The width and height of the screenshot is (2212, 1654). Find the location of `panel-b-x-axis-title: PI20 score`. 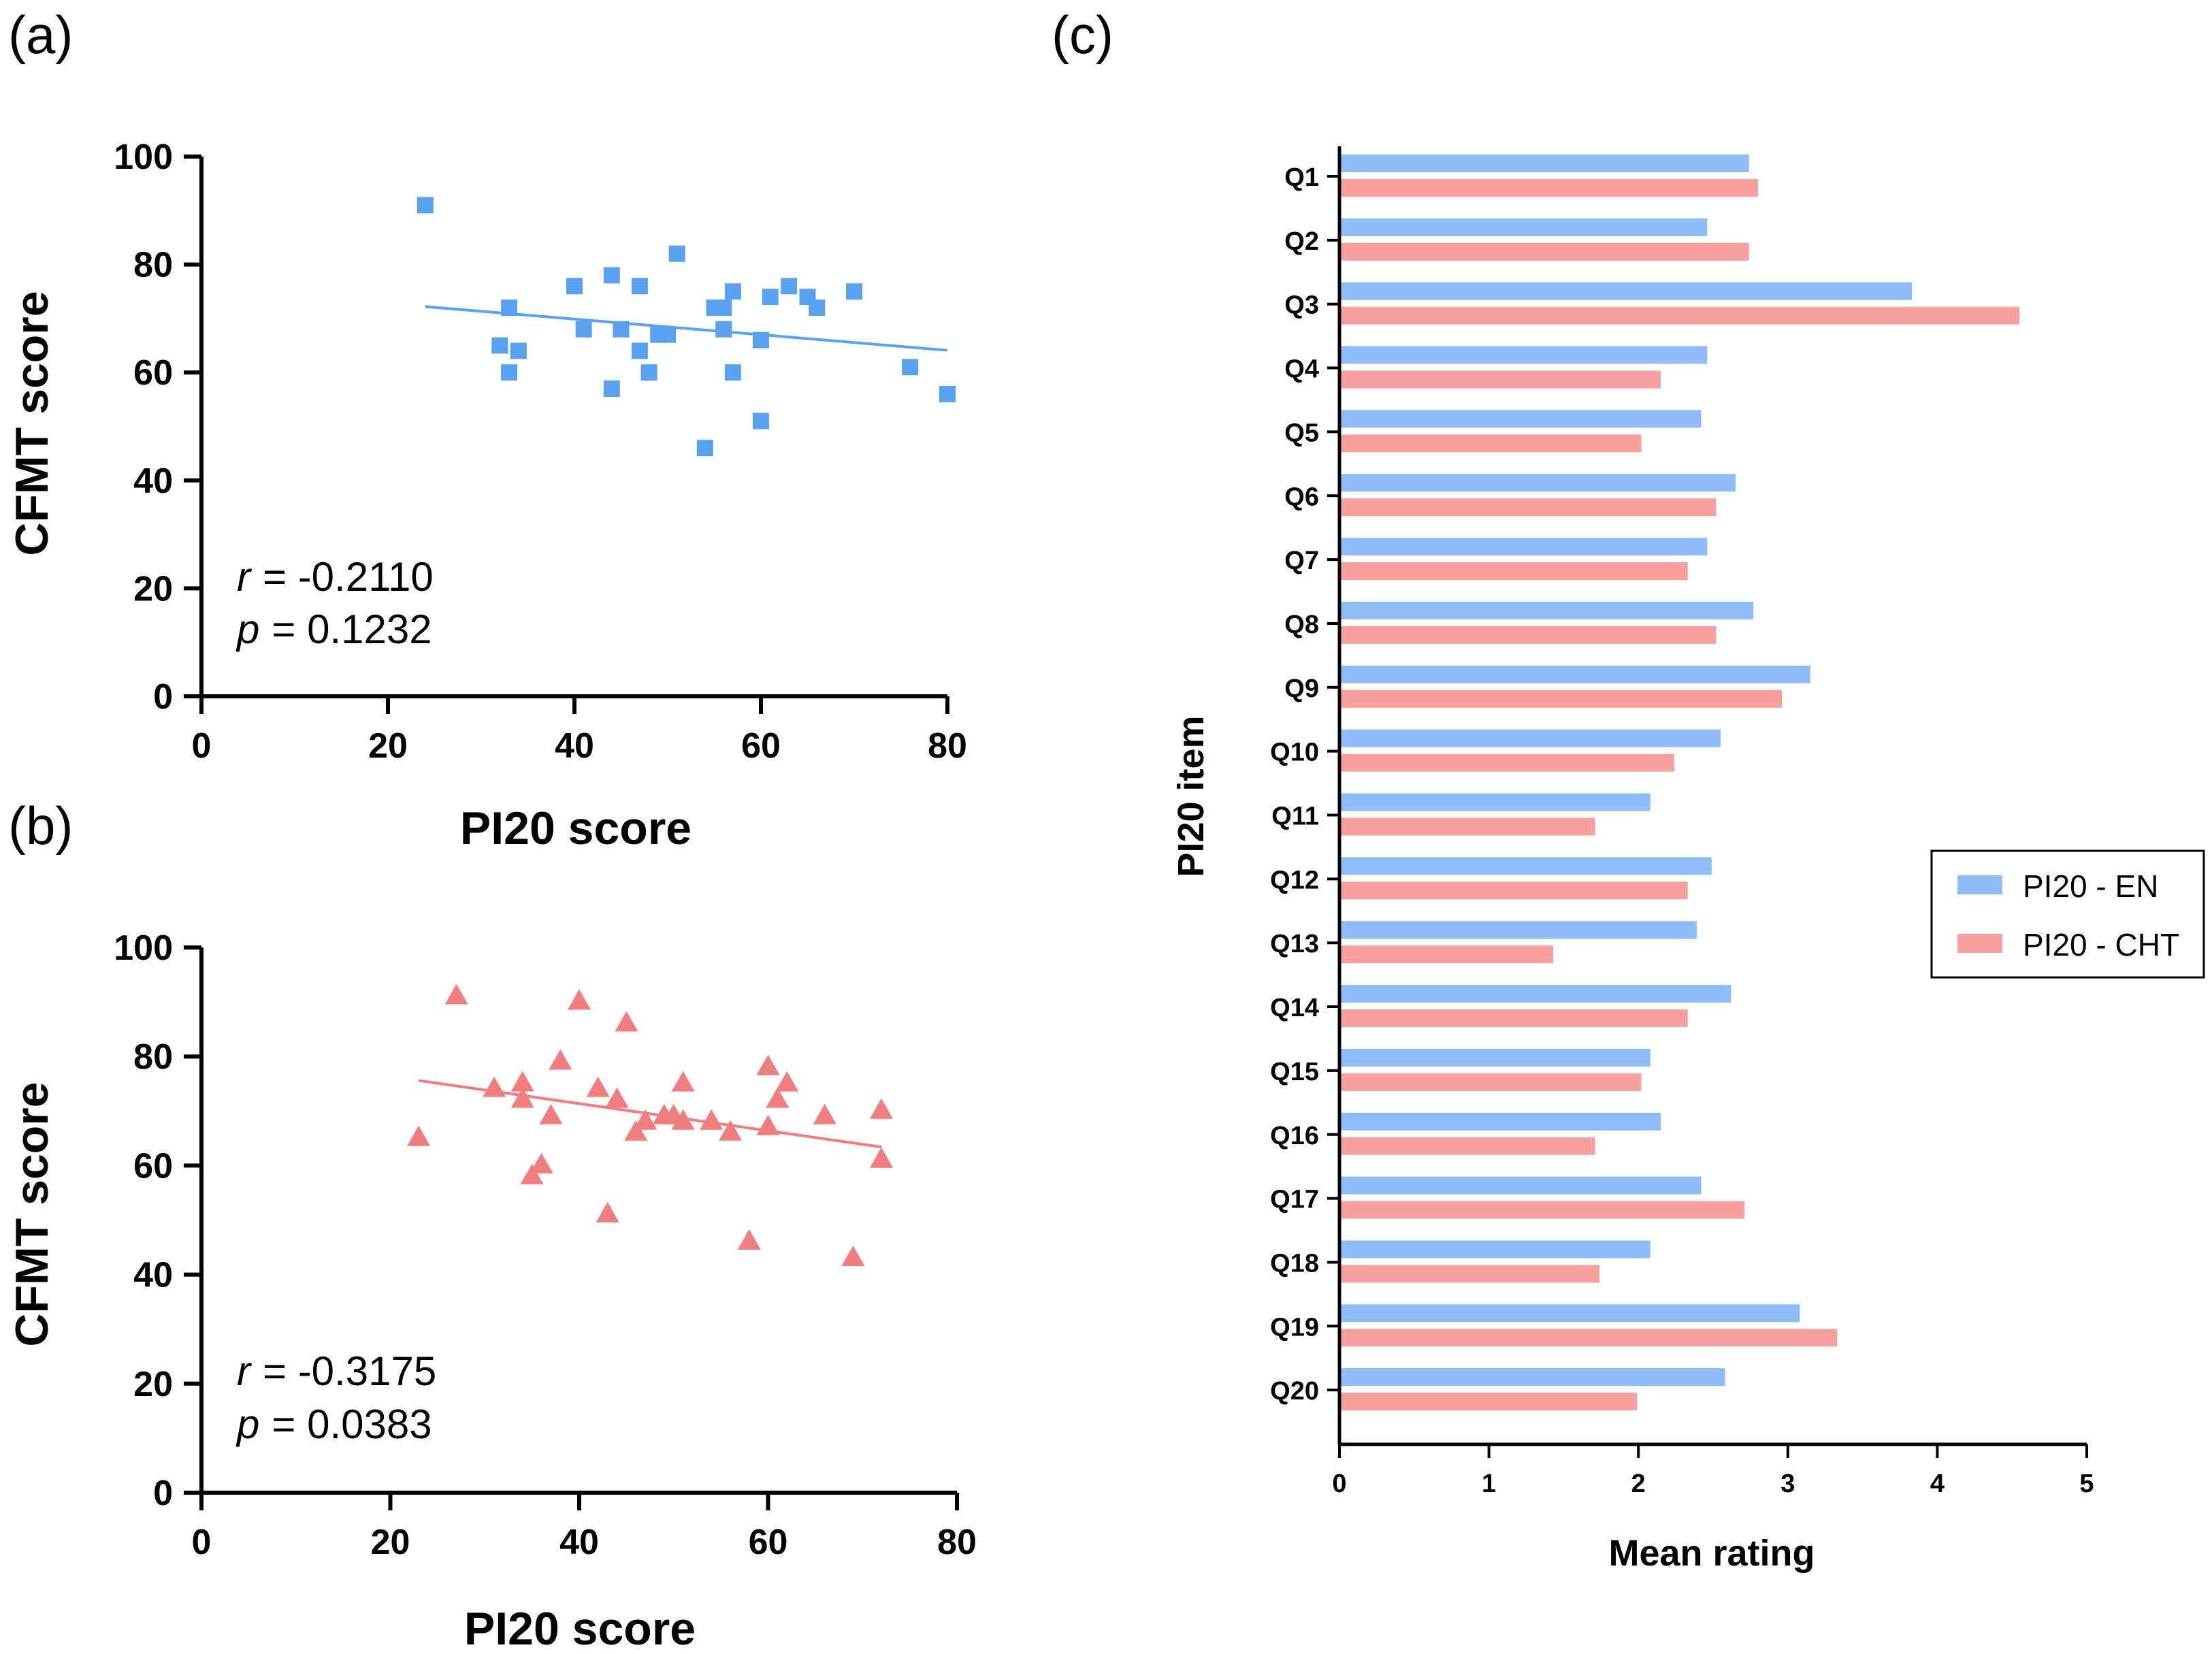

panel-b-x-axis-title: PI20 score is located at coordinates (580, 1628).